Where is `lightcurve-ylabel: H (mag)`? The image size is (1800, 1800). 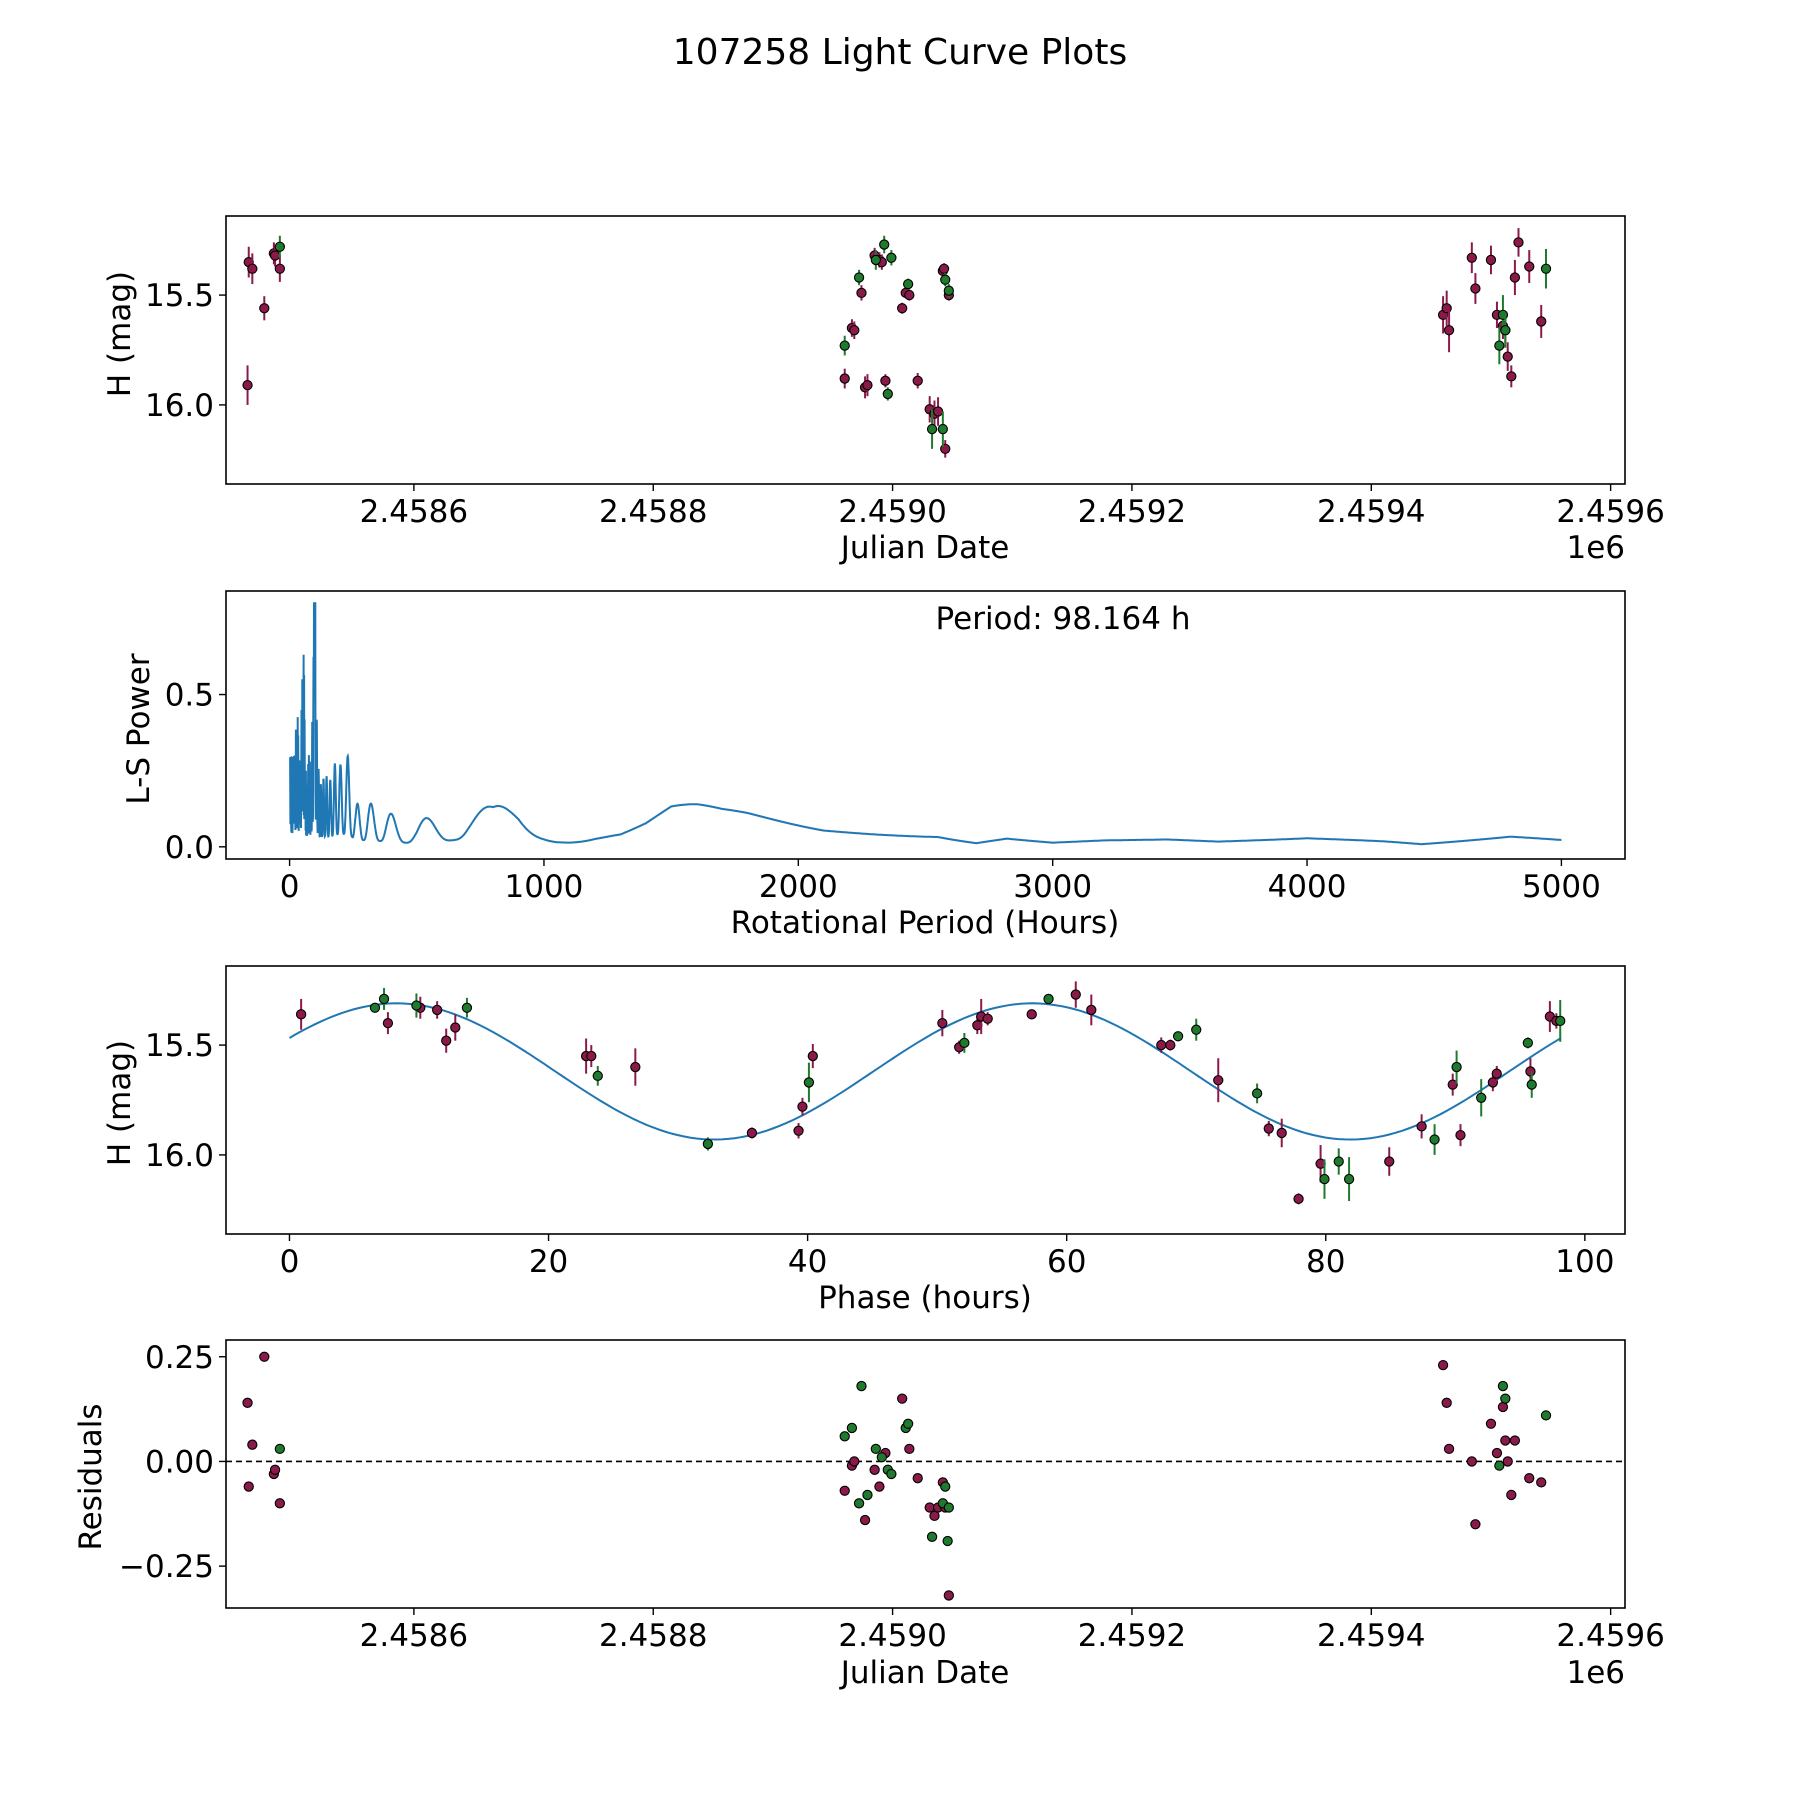 lightcurve-ylabel: H (mag) is located at coordinates (120, 334).